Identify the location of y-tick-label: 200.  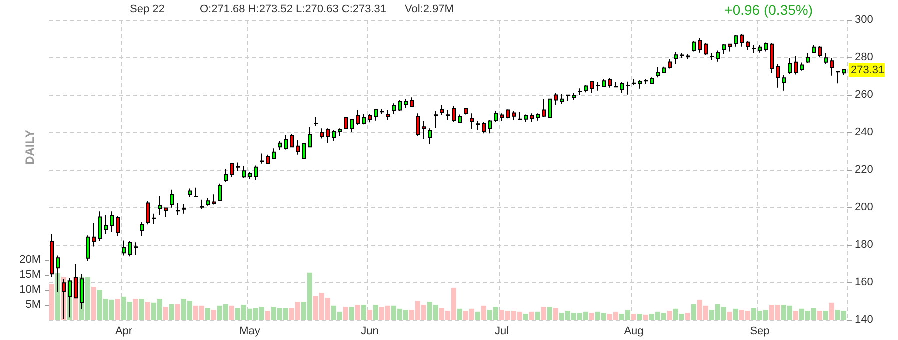
(864, 208).